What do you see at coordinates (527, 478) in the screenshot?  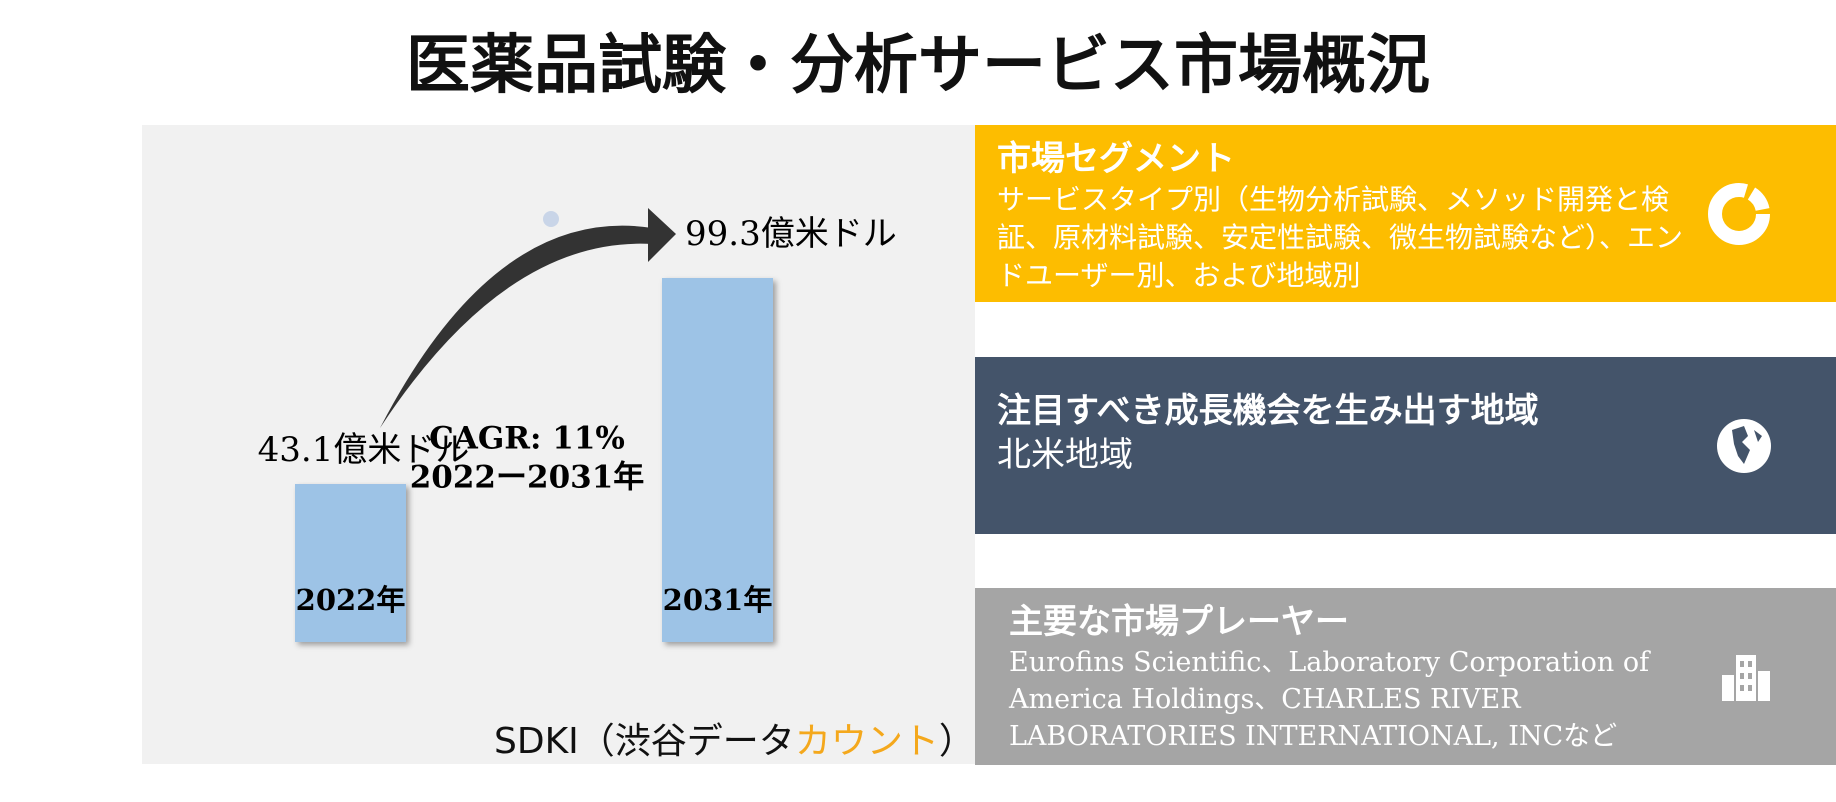 I see `cagr-period: 2022ー2031年` at bounding box center [527, 478].